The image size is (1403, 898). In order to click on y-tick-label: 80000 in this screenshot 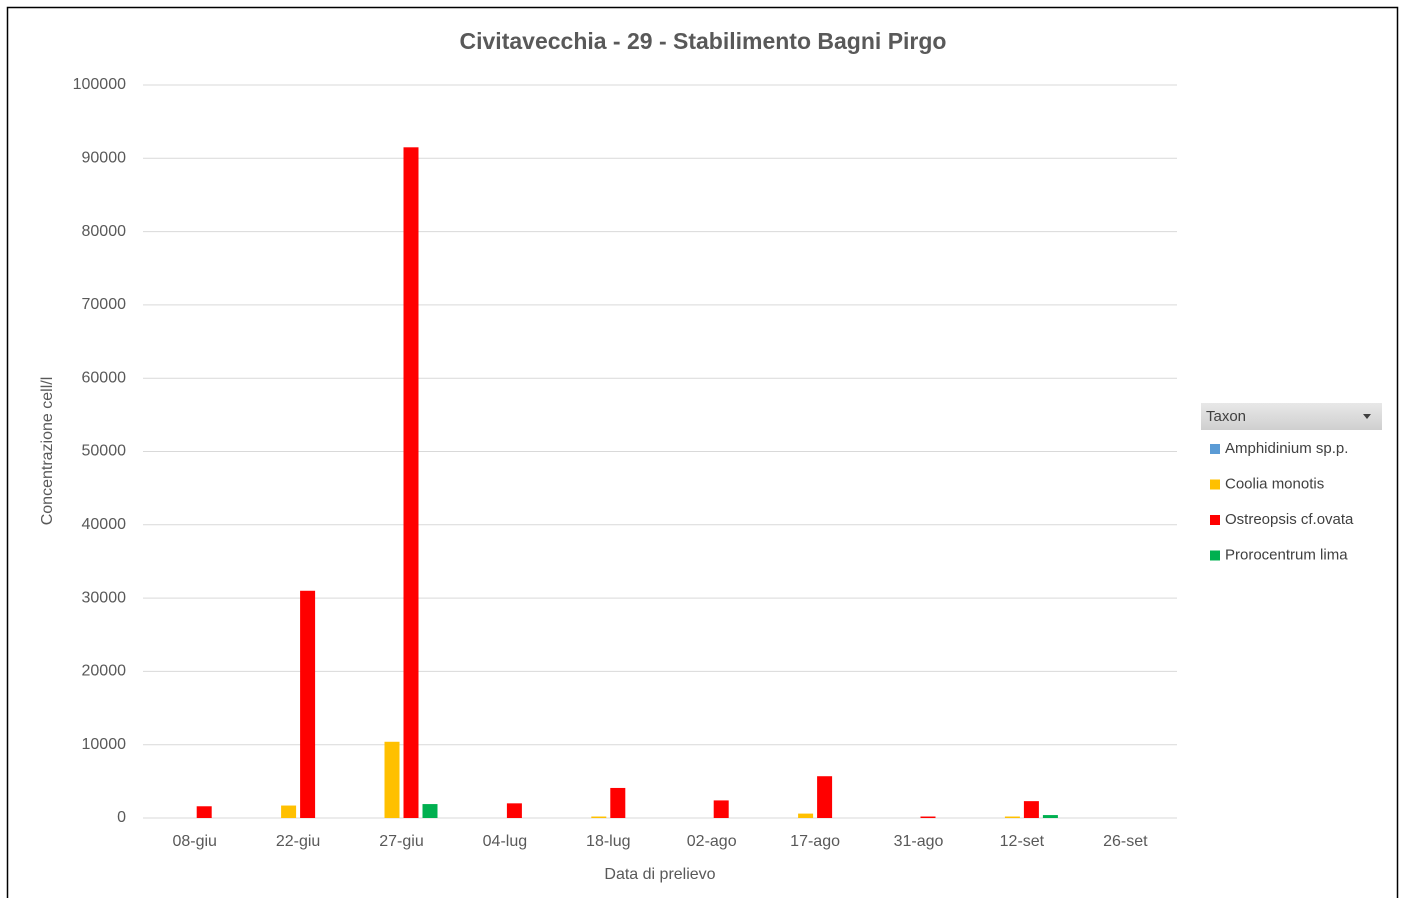, I will do `click(104, 231)`.